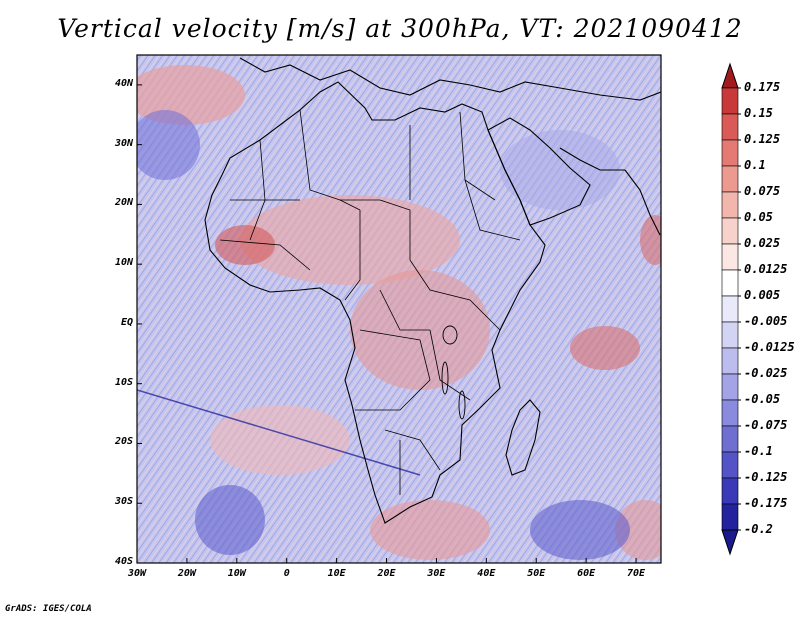 The width and height of the screenshot is (800, 618). What do you see at coordinates (650, 240) in the screenshot?
I see `ascent-region-east-edge` at bounding box center [650, 240].